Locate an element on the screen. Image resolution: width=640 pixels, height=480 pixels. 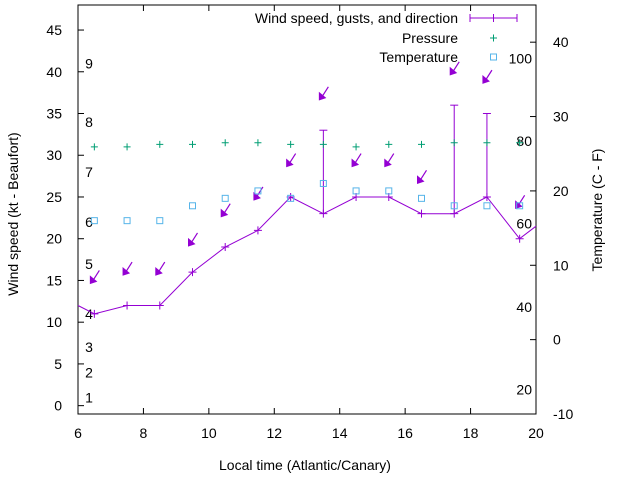
y-tick-label: 45 is located at coordinates (54, 30).